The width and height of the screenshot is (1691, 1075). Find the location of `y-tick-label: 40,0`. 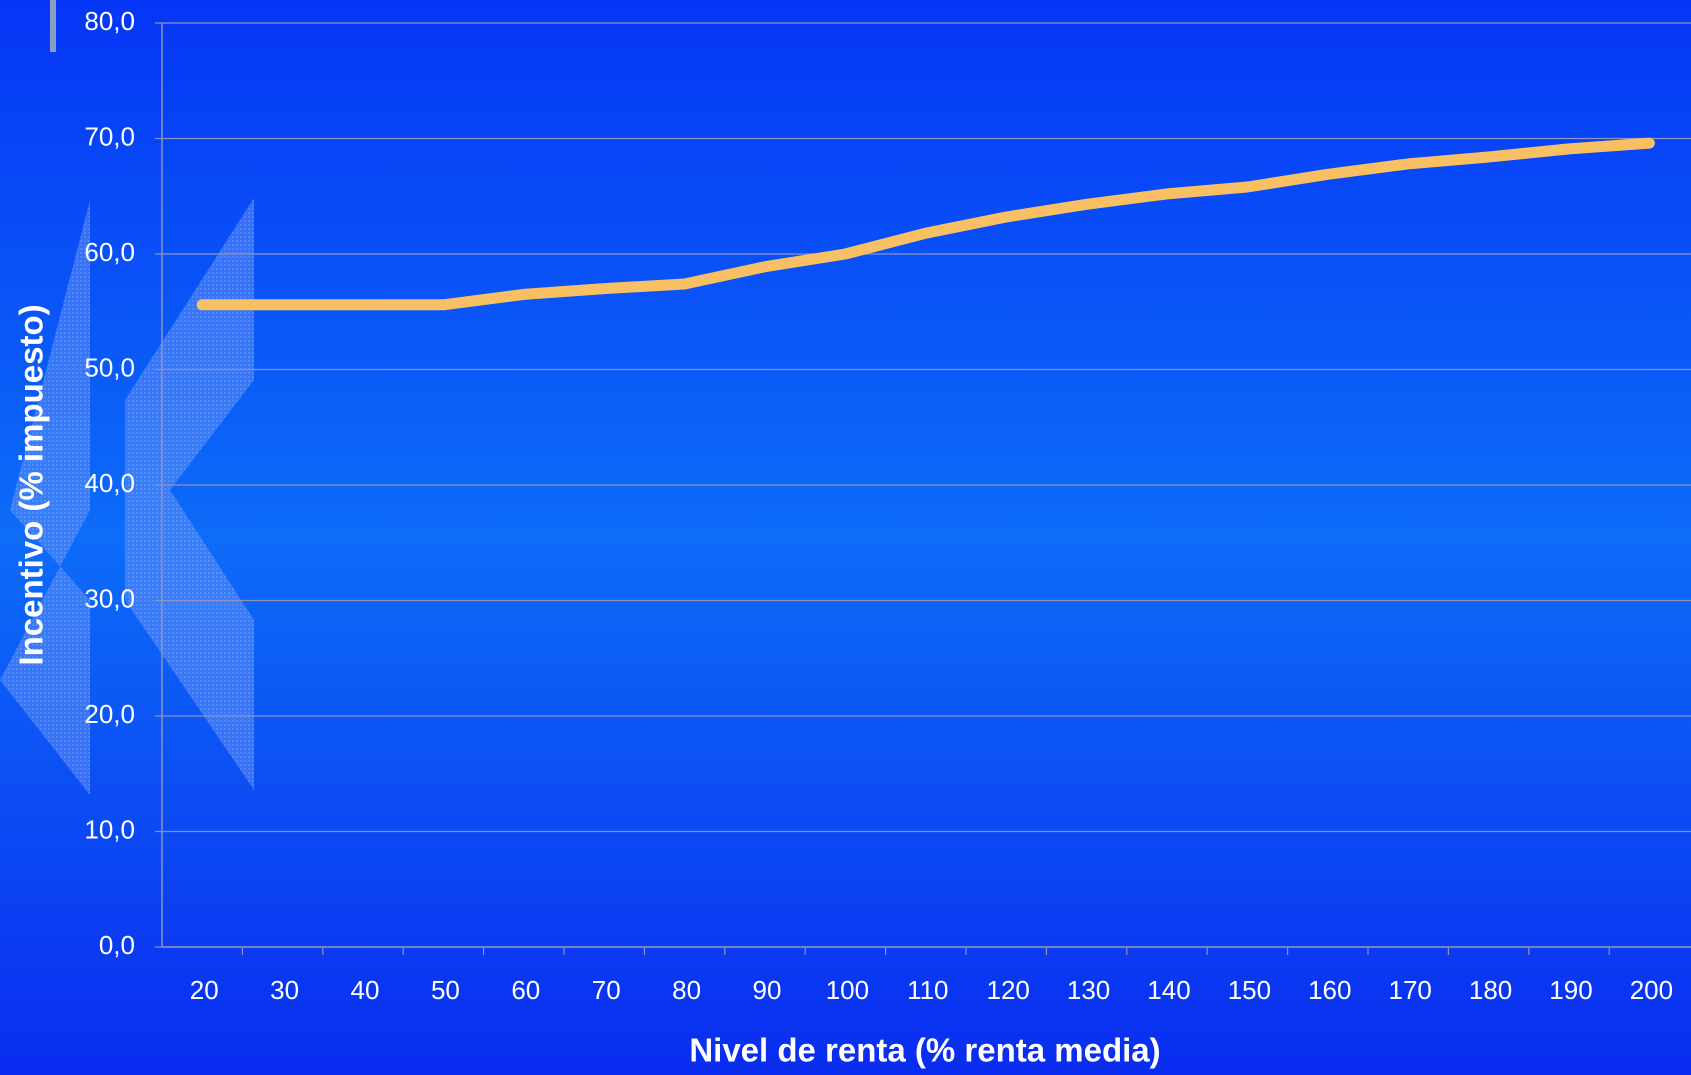

y-tick-label: 40,0 is located at coordinates (109, 483).